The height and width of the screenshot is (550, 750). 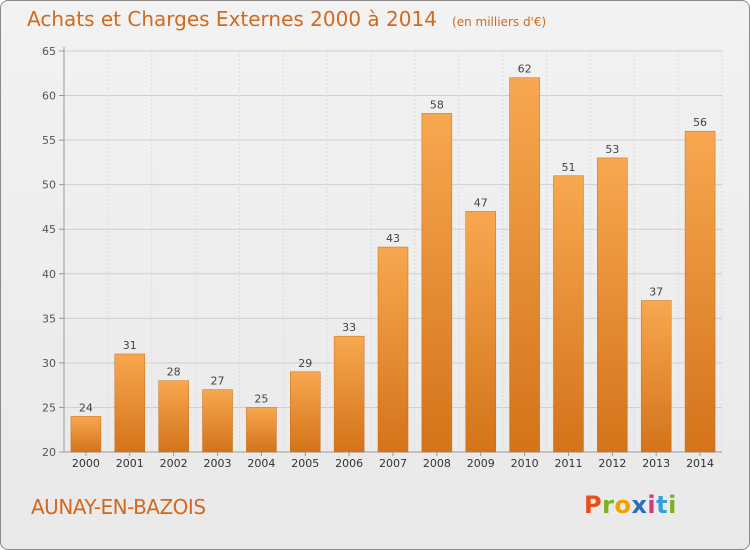 What do you see at coordinates (480, 332) in the screenshot?
I see `bar-2009` at bounding box center [480, 332].